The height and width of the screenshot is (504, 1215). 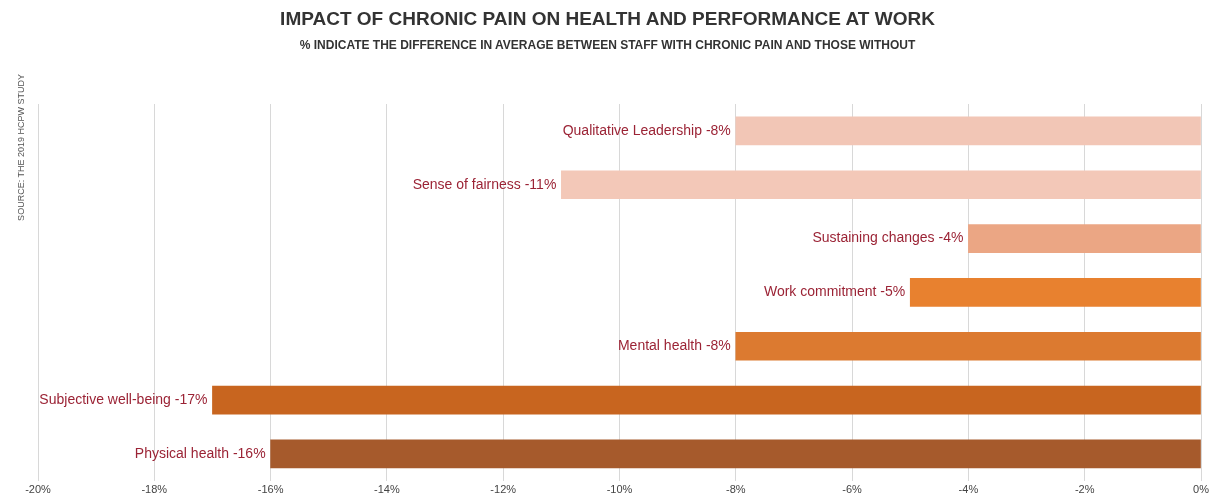 I want to click on chart-title: IMPACT OF CHRONIC PAIN ON HEALTH AND PERFORMANCE AT WORK, so click(x=607, y=19).